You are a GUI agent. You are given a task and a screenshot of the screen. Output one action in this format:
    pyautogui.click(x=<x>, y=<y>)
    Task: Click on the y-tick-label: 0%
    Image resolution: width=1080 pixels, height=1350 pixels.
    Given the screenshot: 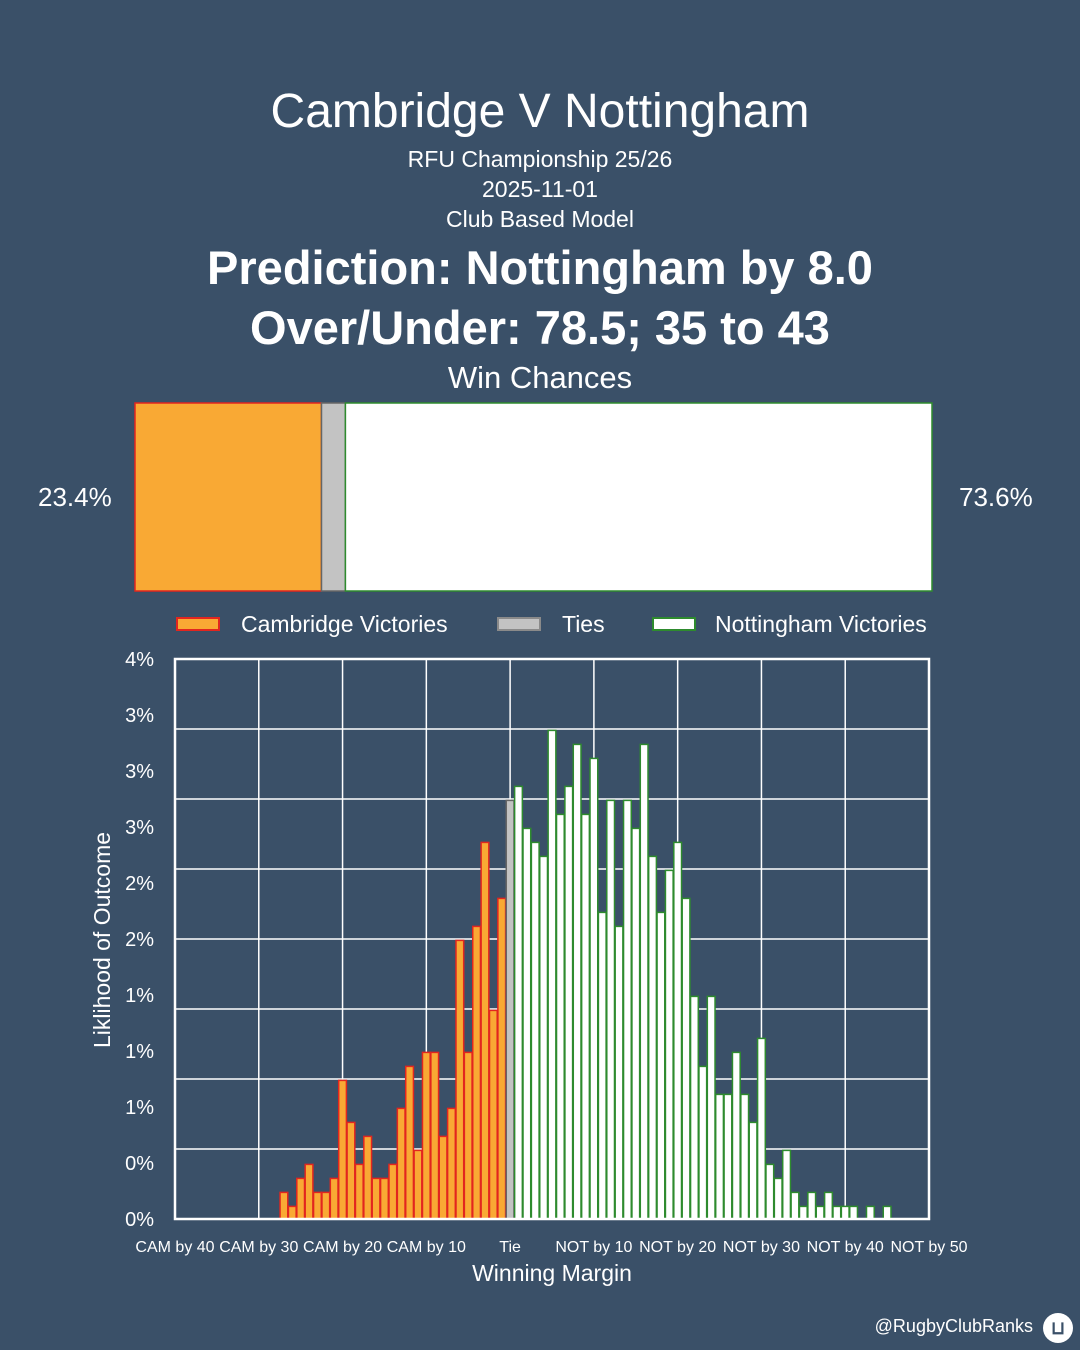 What is the action you would take?
    pyautogui.click(x=139, y=1164)
    